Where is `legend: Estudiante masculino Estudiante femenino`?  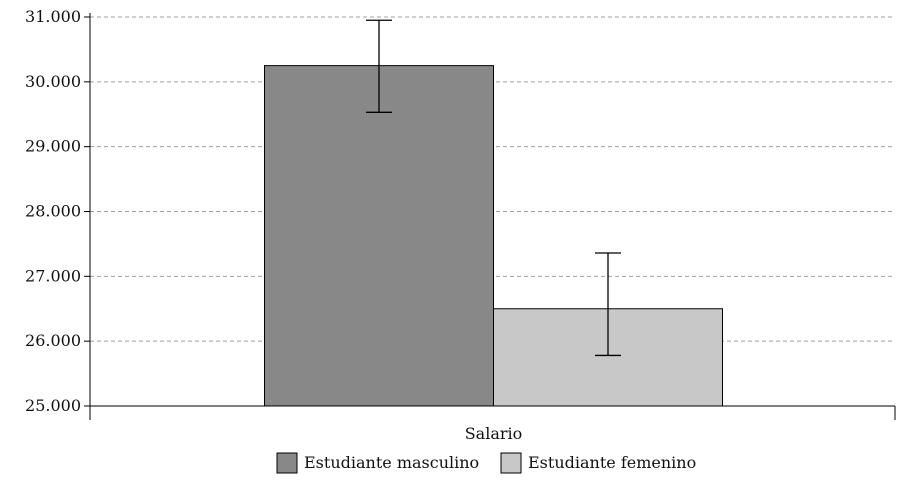 legend: Estudiante masculino Estudiante femenino is located at coordinates (486, 463).